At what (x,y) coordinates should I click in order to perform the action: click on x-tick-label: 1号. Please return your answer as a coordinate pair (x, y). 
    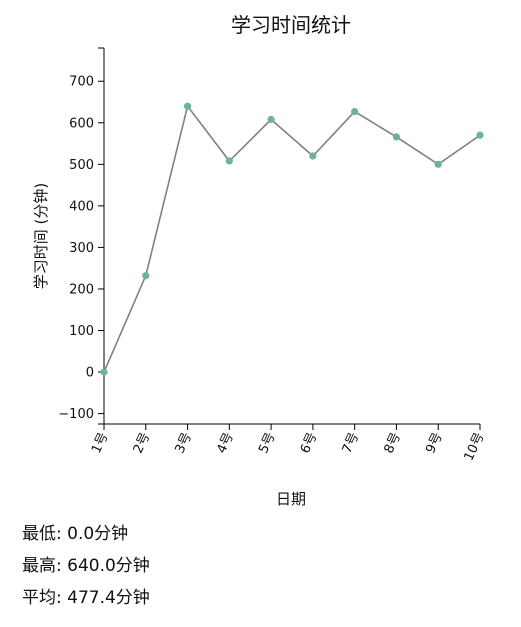
    Looking at the image, I should click on (100, 443).